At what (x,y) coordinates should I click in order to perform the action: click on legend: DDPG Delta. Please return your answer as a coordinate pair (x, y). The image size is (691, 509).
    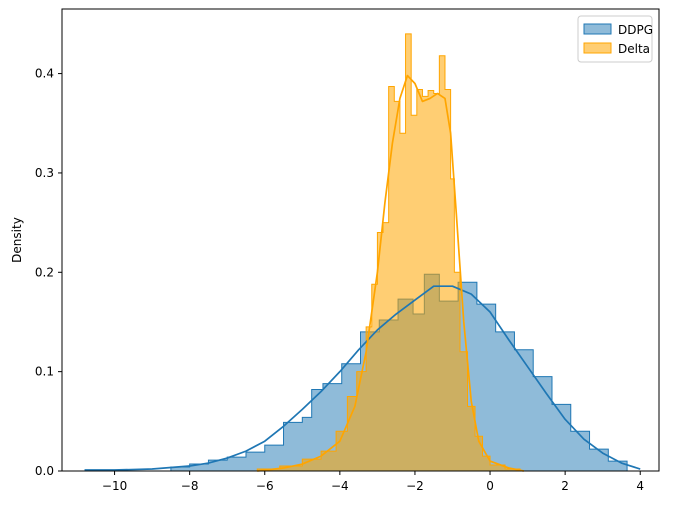
    Looking at the image, I should click on (615, 39).